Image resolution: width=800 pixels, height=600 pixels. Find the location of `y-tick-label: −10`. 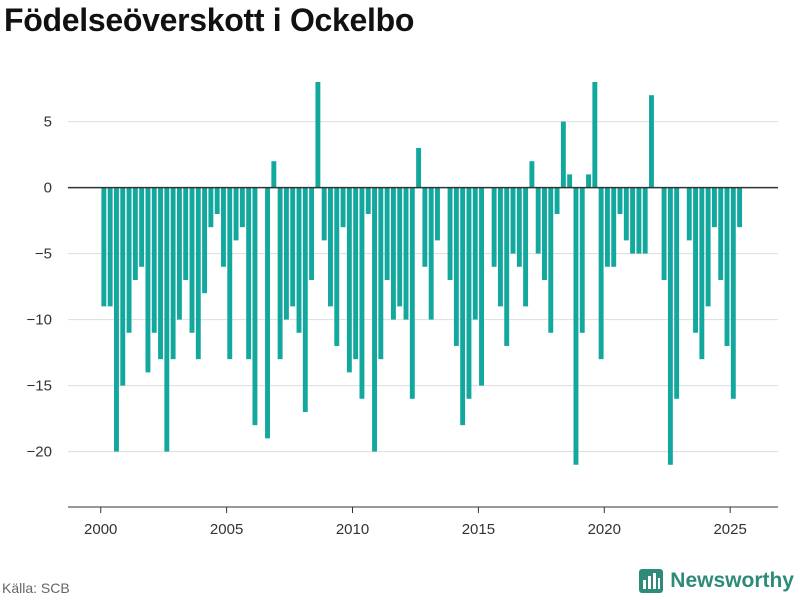

y-tick-label: −10 is located at coordinates (39, 320).